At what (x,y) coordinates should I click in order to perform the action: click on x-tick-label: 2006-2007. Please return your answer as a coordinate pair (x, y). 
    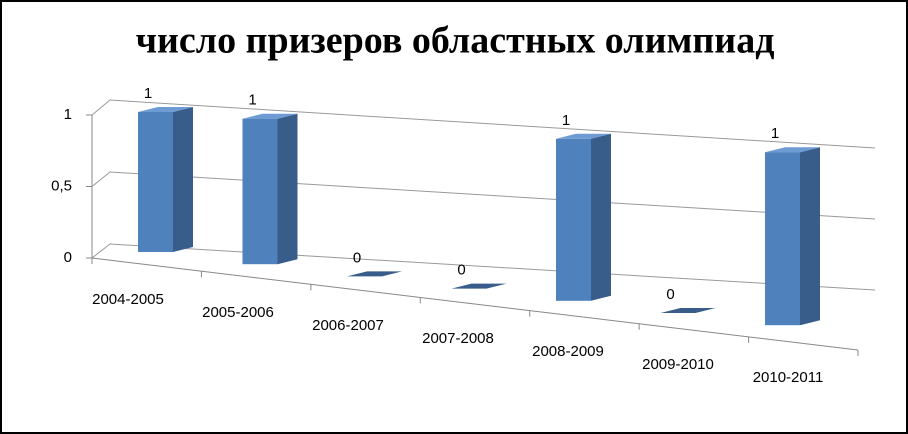
    Looking at the image, I should click on (348, 325).